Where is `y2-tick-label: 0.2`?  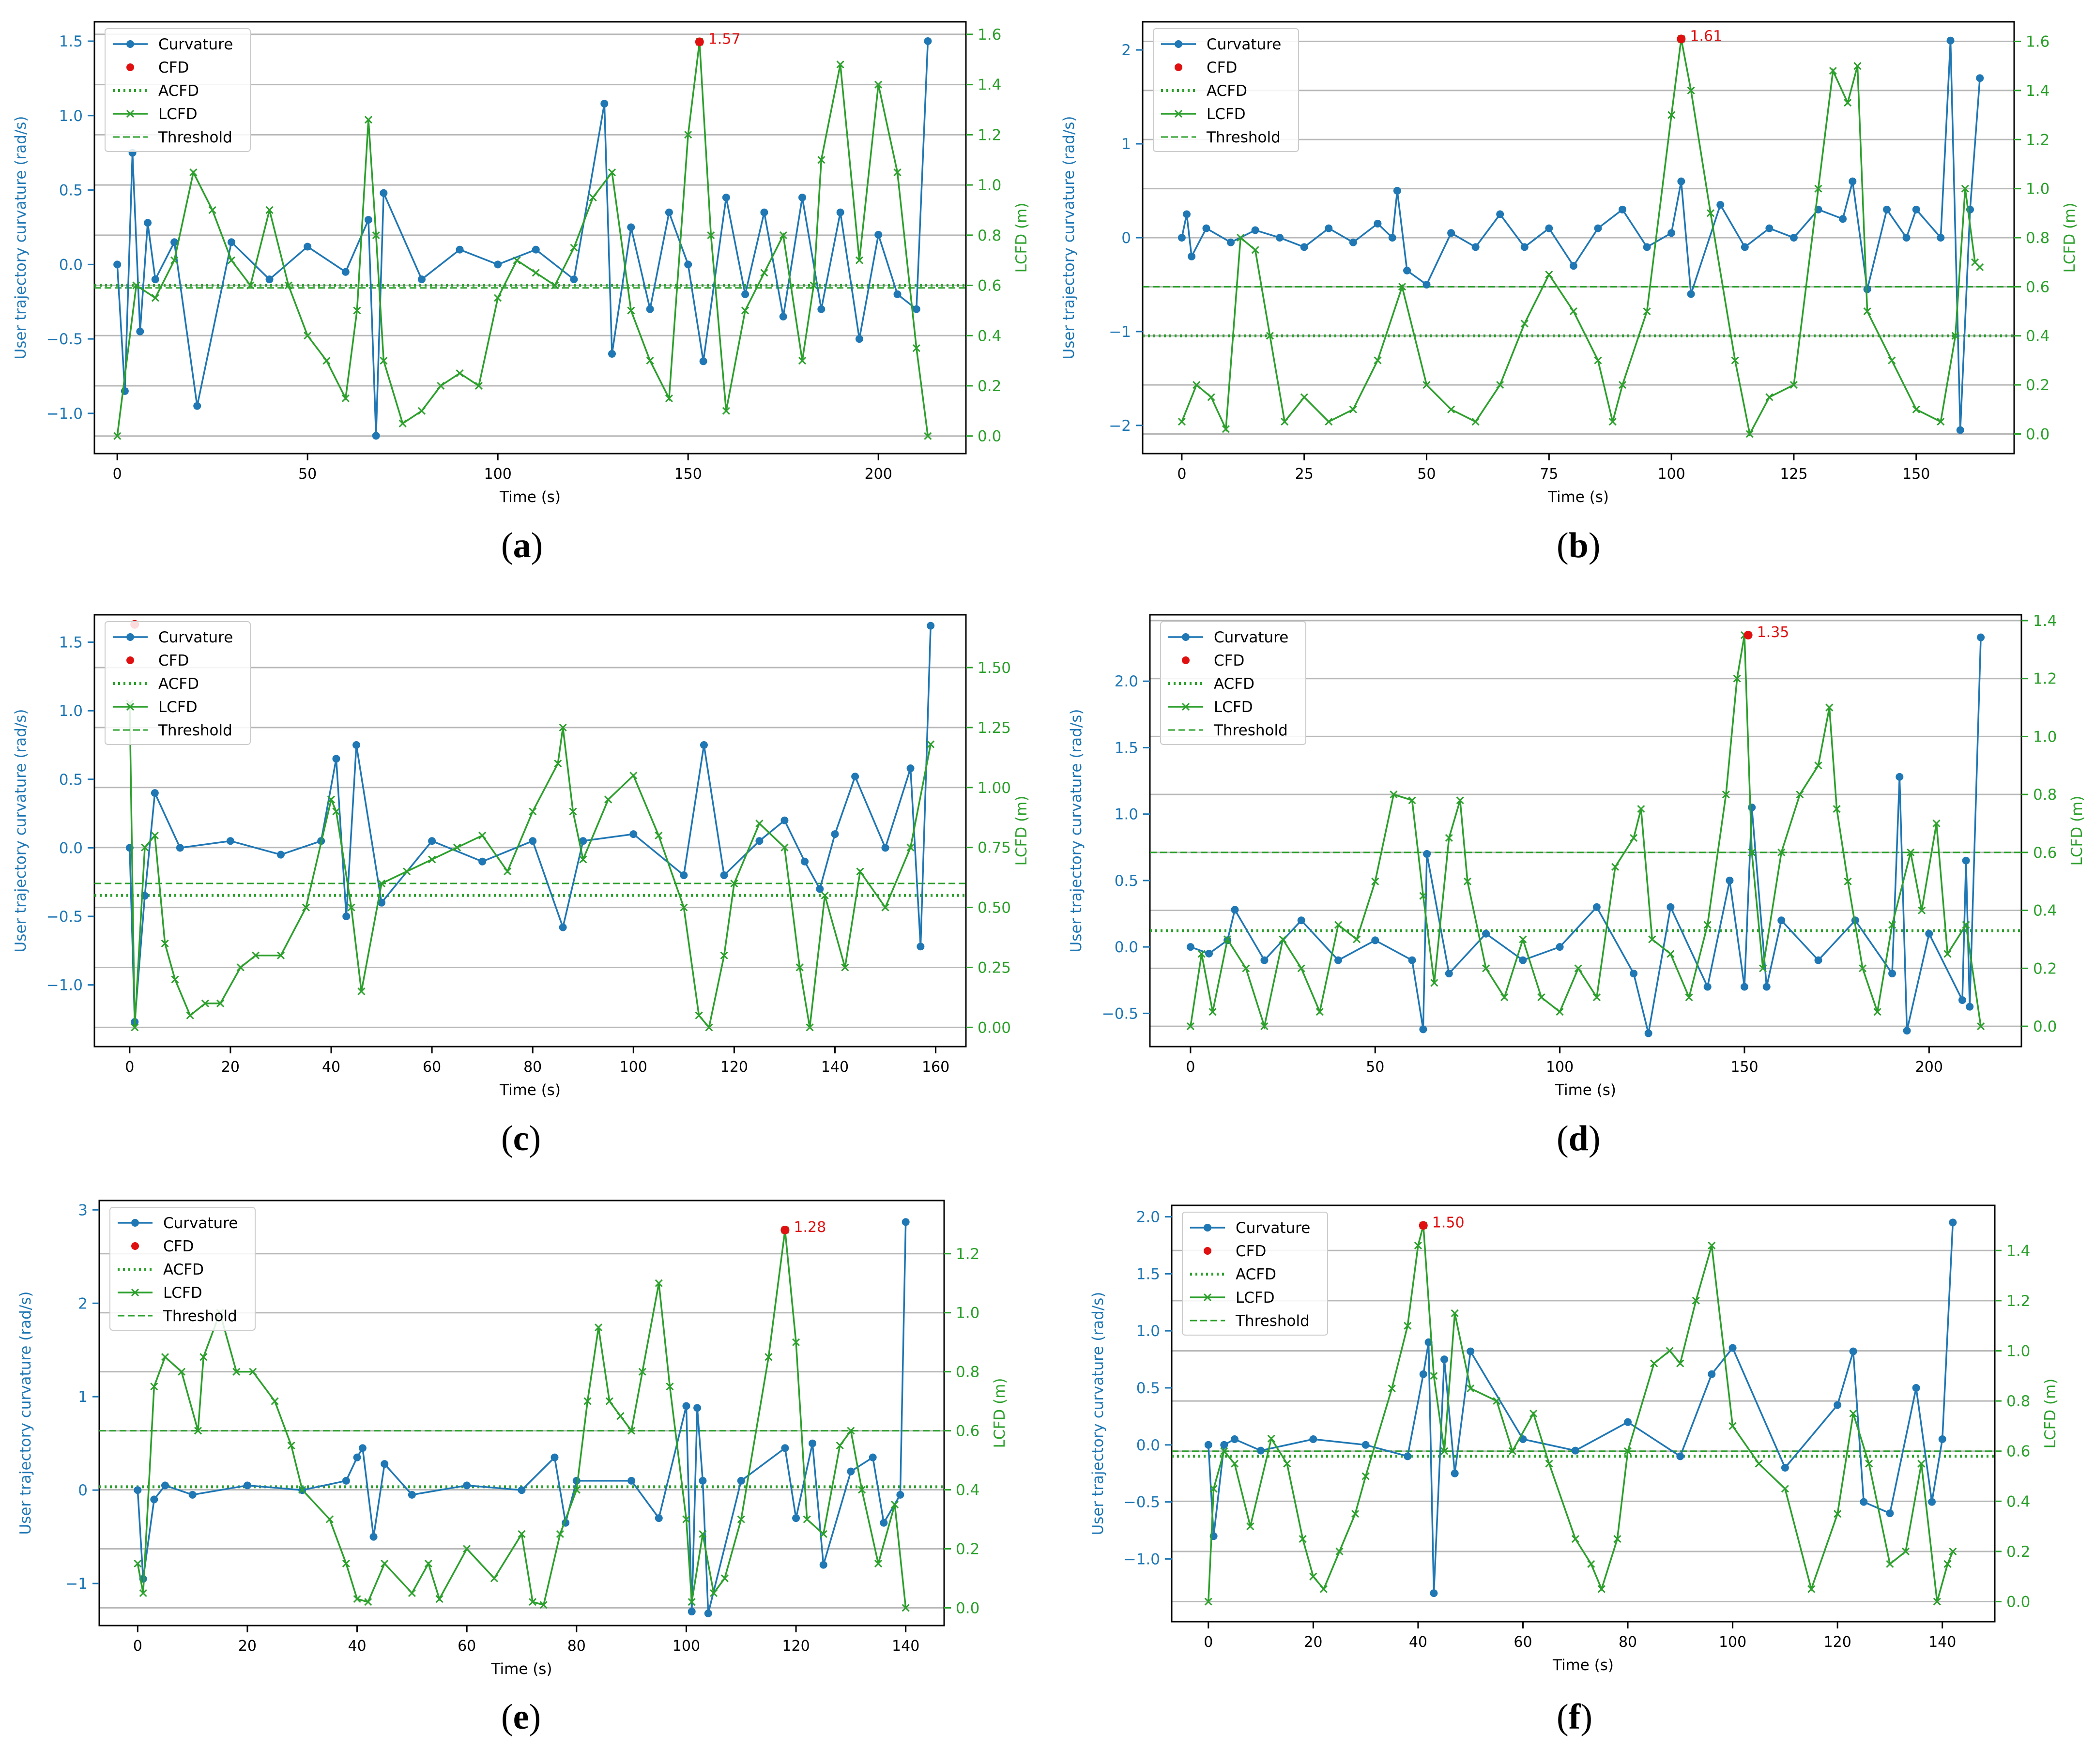 y2-tick-label: 0.2 is located at coordinates (967, 1549).